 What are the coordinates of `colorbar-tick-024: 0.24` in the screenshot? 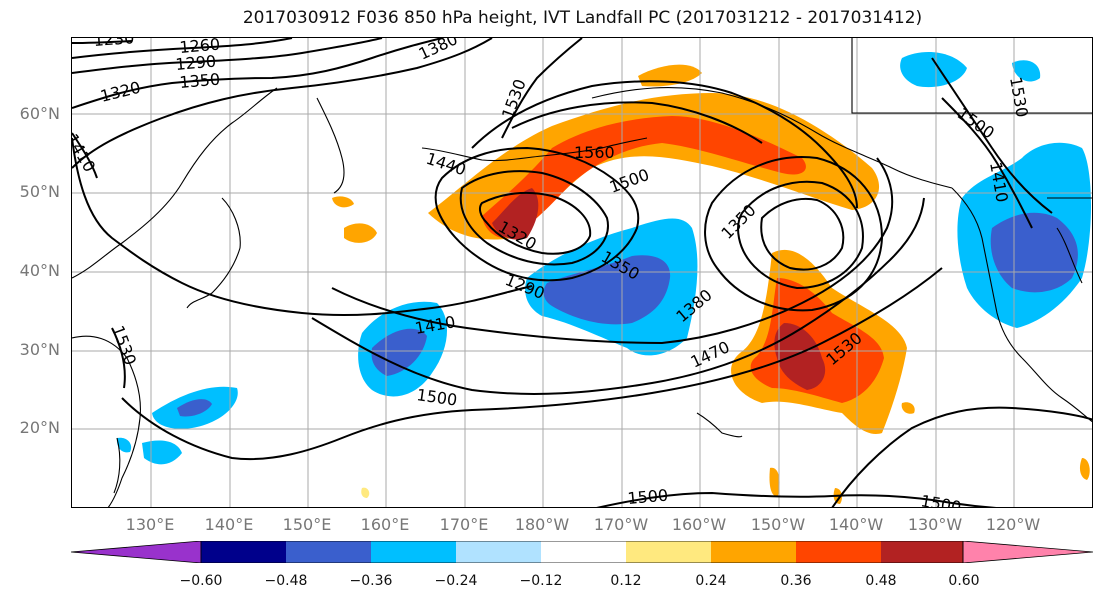 It's located at (711, 581).